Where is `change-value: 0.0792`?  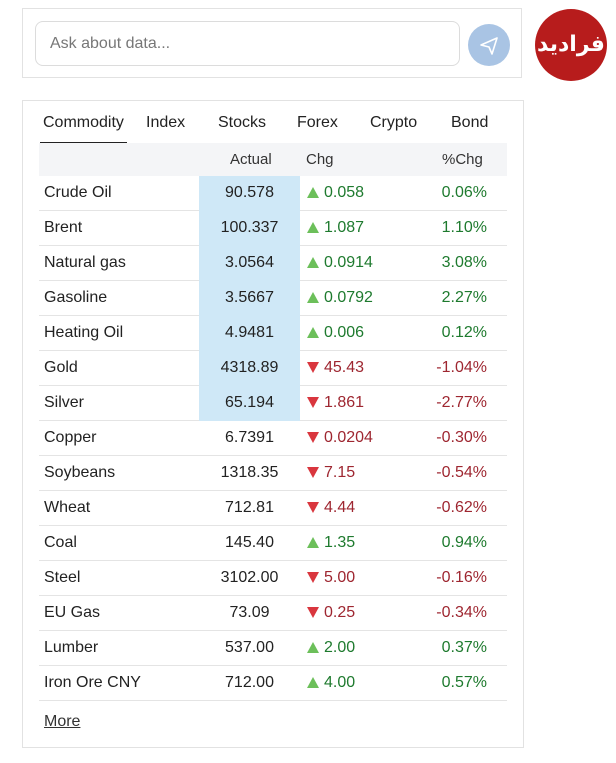
change-value: 0.0792 is located at coordinates (348, 297).